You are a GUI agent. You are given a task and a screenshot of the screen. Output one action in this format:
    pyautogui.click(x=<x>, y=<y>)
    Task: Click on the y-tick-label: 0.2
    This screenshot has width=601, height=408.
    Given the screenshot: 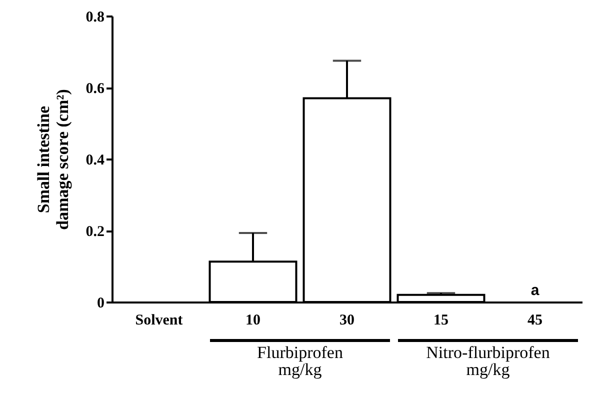 What is the action you would take?
    pyautogui.click(x=95, y=232)
    